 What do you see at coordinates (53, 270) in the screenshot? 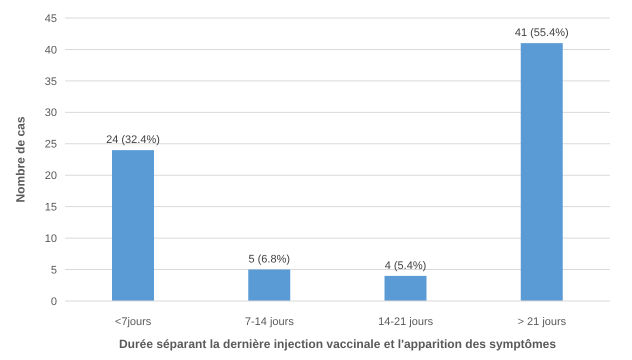
I see `y-tick-label: 5` at bounding box center [53, 270].